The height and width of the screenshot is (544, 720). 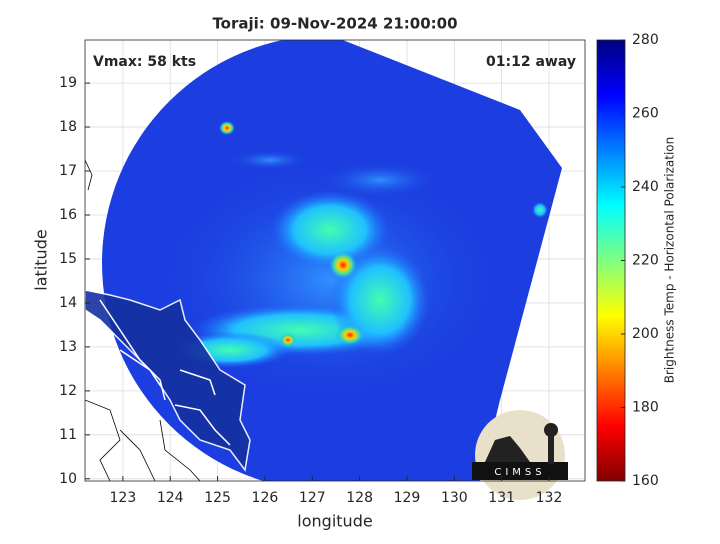 I want to click on y-tick-label: 16, so click(x=68, y=215).